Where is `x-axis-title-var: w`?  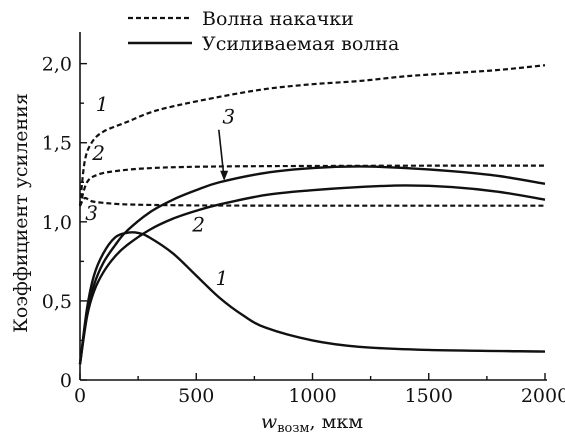
x-axis-title-var: w is located at coordinates (269, 421).